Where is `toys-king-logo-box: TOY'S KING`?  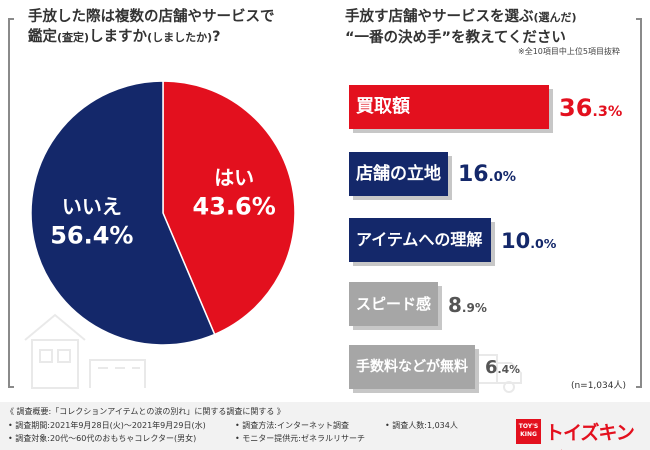 toys-king-logo-box: TOY'S KING is located at coordinates (528, 431).